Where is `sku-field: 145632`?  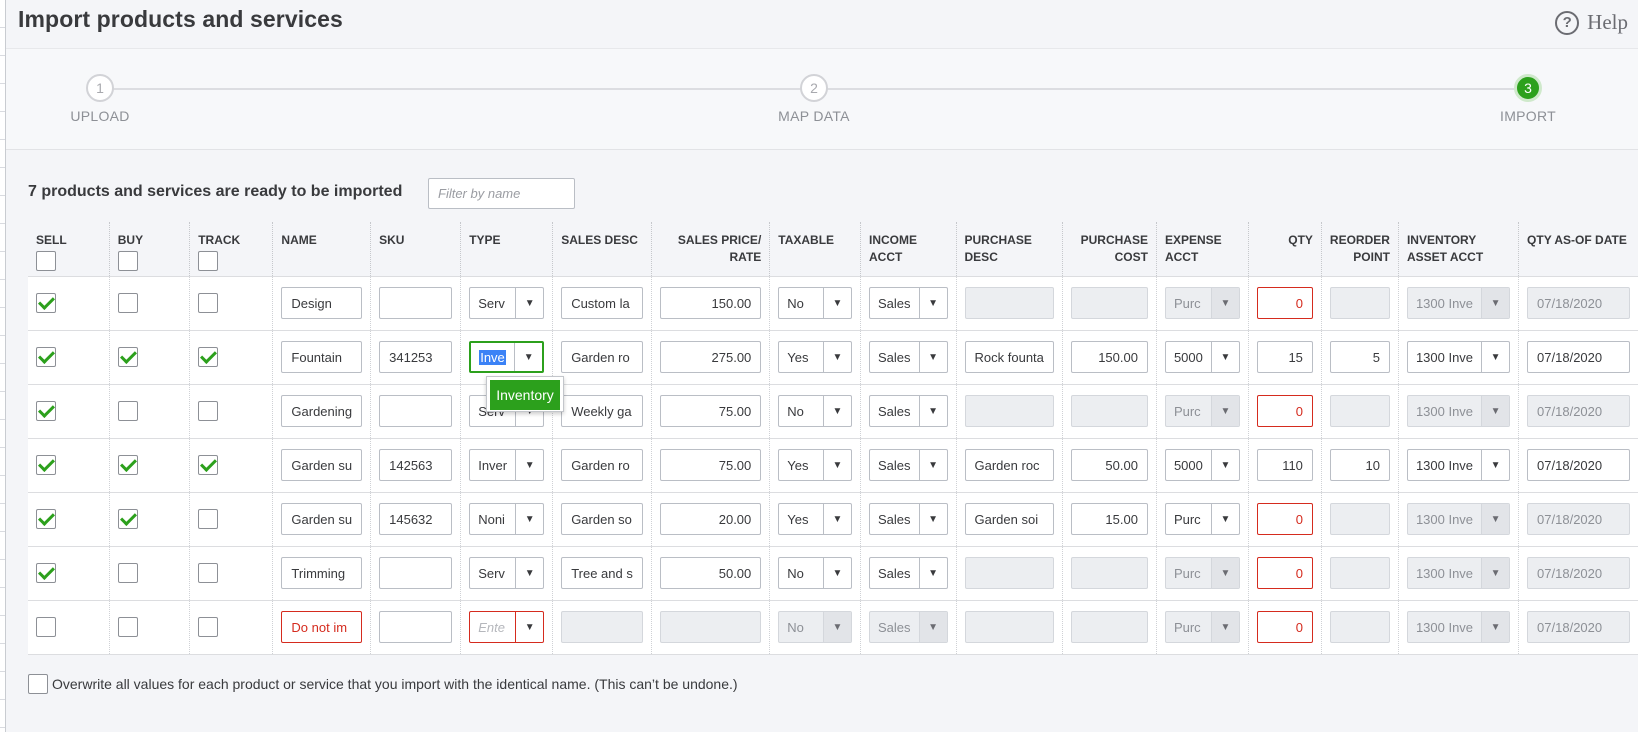 sku-field: 145632 is located at coordinates (416, 519).